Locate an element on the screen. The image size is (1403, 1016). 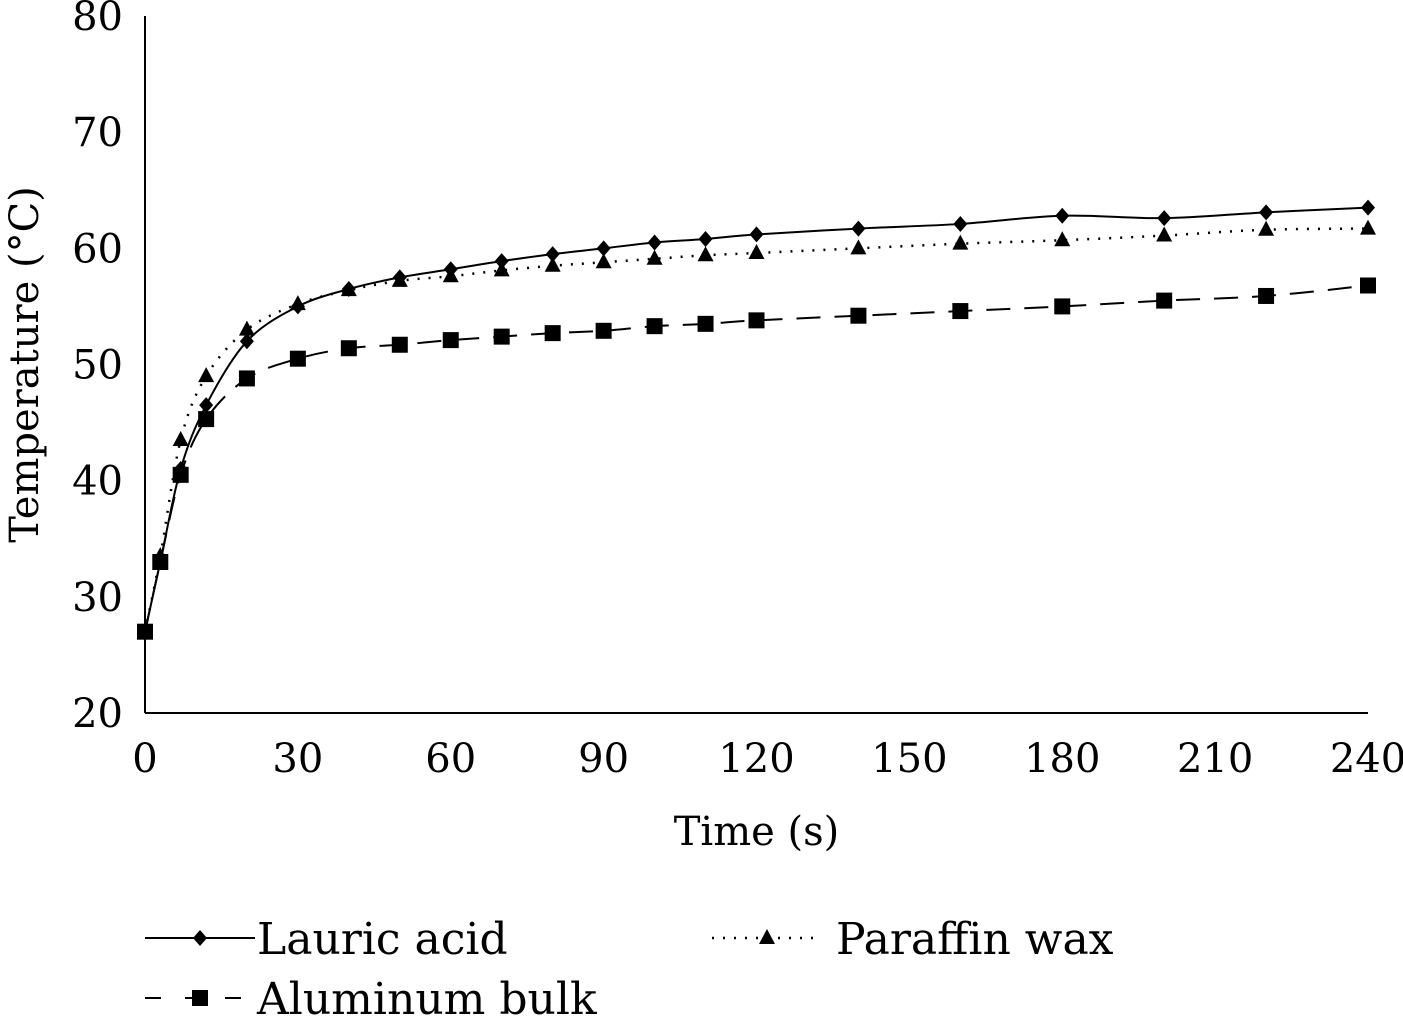
y-tick-label: 30 is located at coordinates (97, 598).